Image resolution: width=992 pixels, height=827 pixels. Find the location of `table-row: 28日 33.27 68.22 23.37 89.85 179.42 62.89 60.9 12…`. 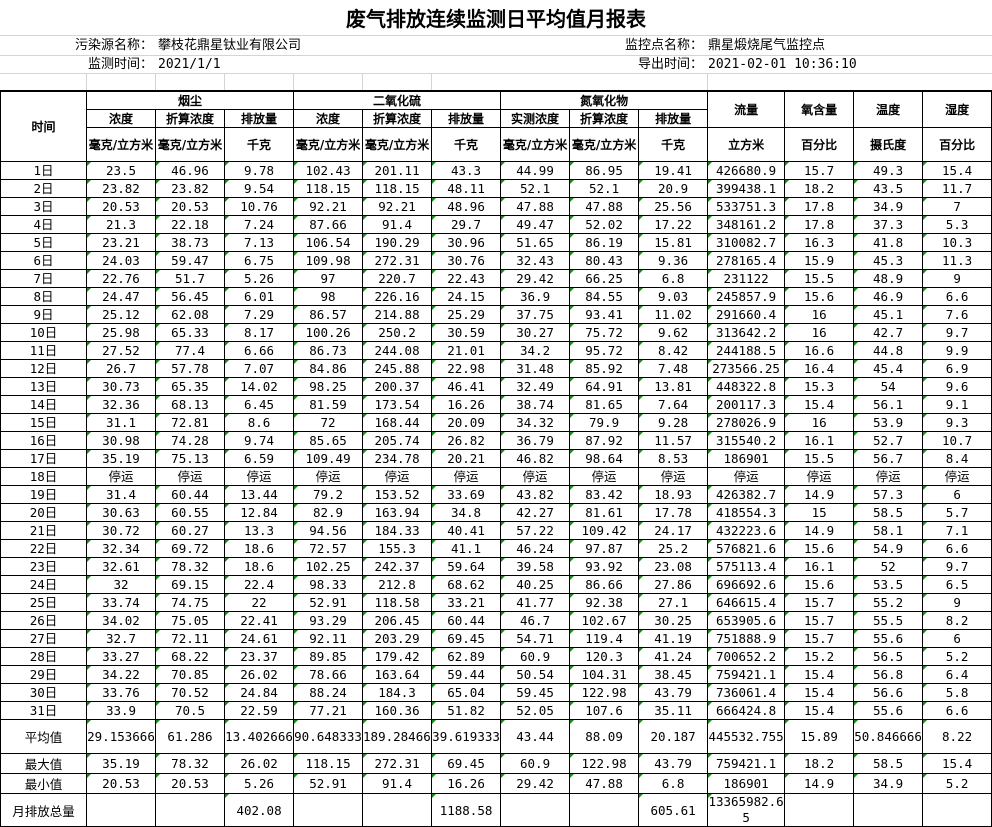

table-row: 28日 33.27 68.22 23.37 89.85 179.42 62.89 60.9 12… is located at coordinates (496, 656).